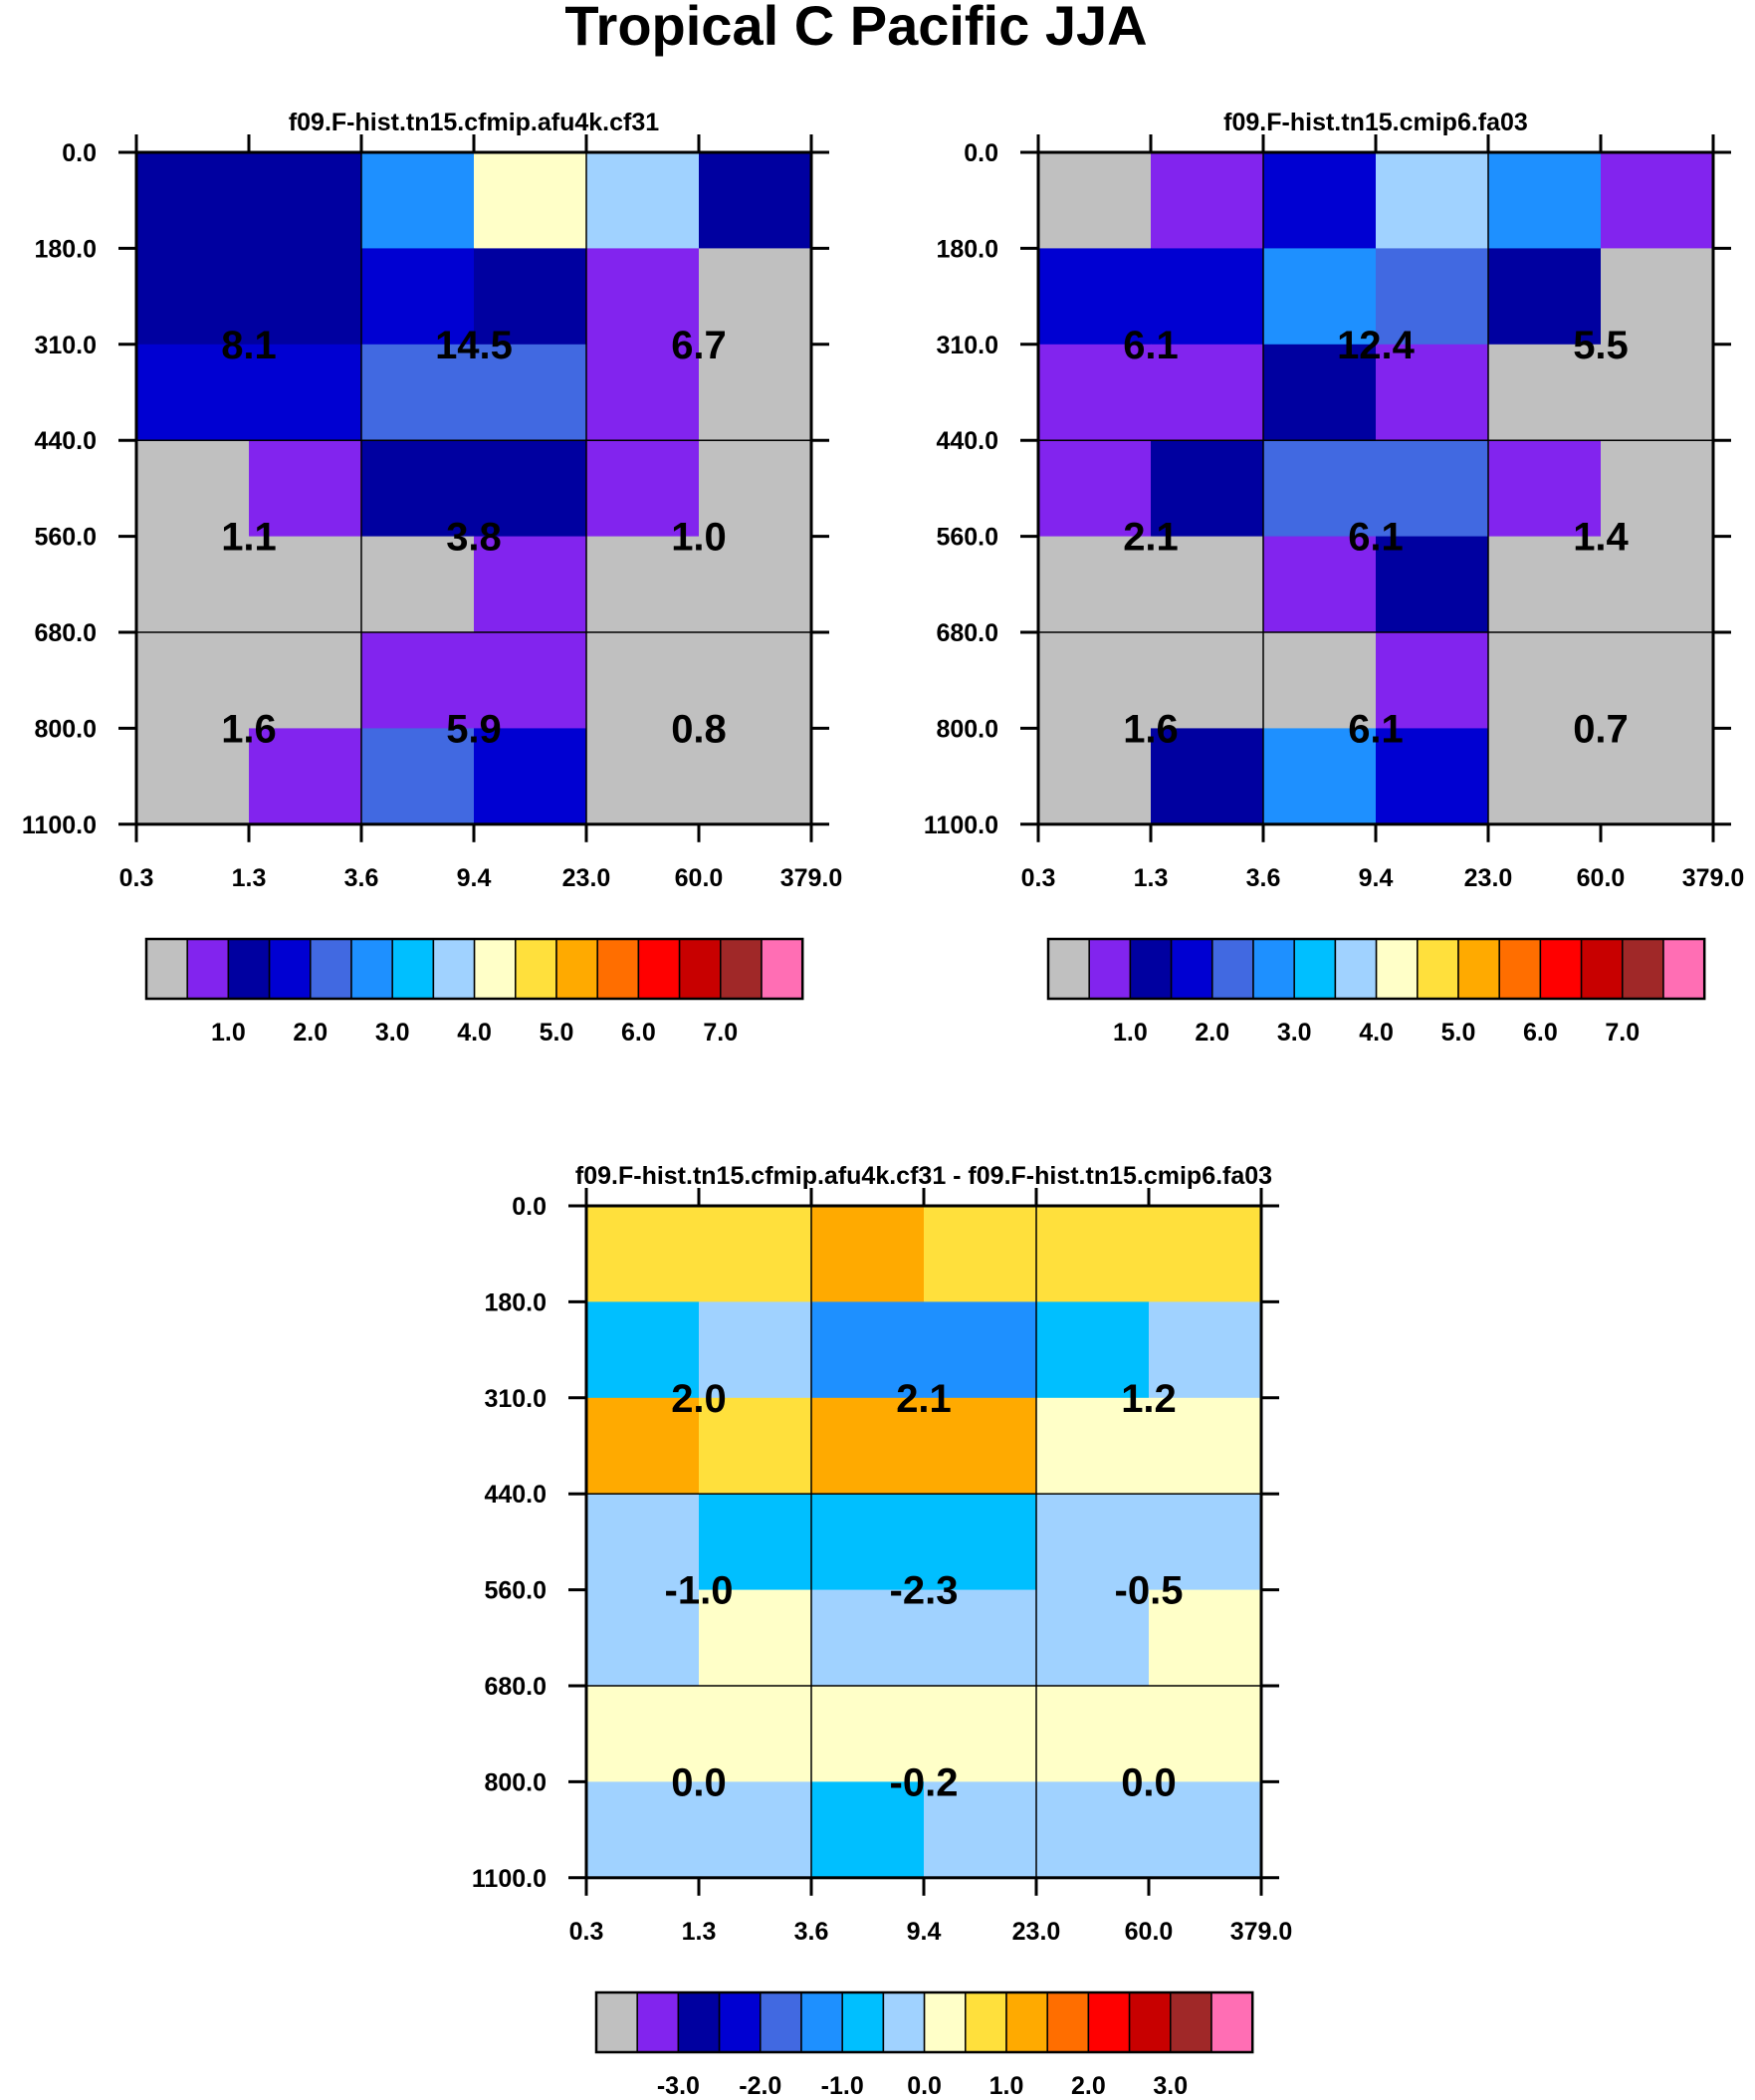  I want to click on colorbar-label: 5.0, so click(1458, 1033).